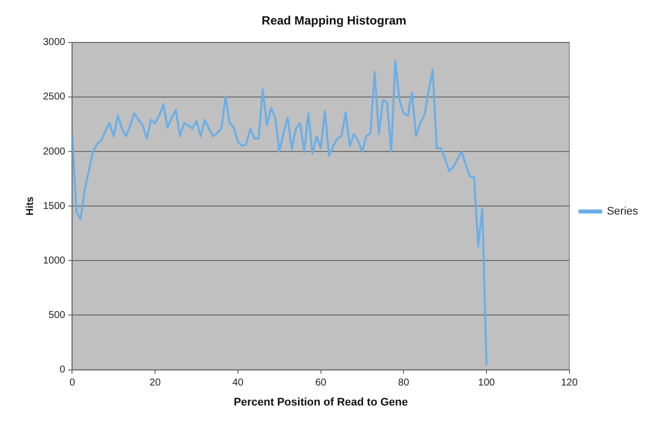 This screenshot has height=433, width=658. Describe the element at coordinates (321, 383) in the screenshot. I see `x-tick-label: 60` at that location.